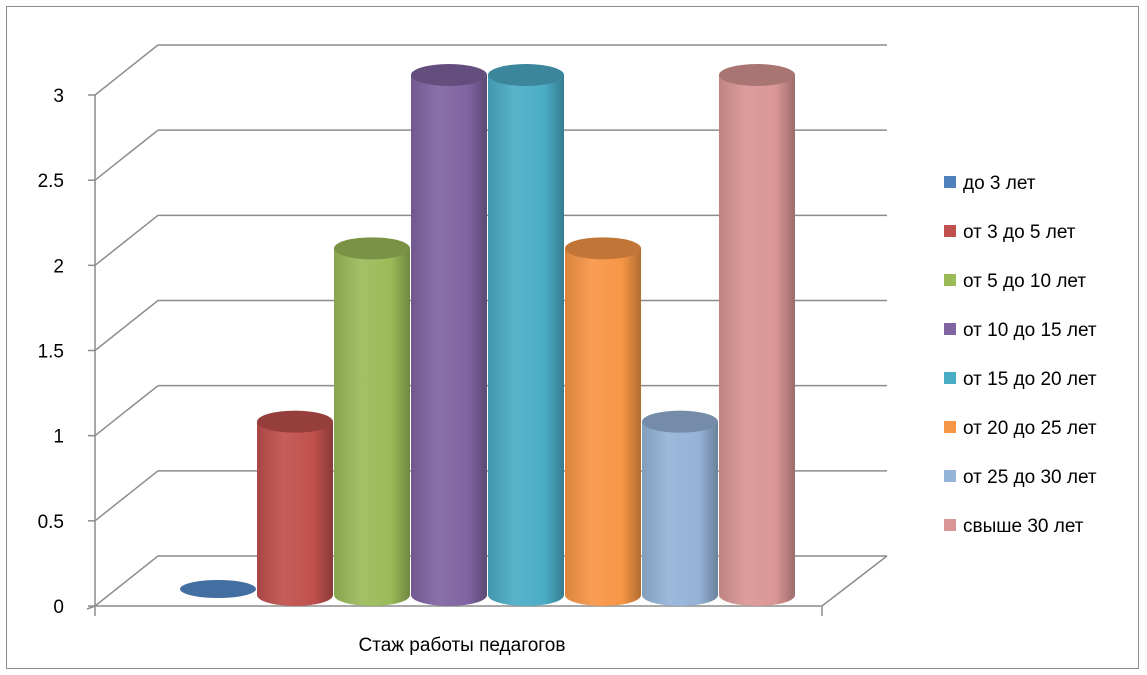 The height and width of the screenshot is (675, 1147). Describe the element at coordinates (1019, 232) in the screenshot. I see `legend-label: от 3 до 5 лет` at that location.